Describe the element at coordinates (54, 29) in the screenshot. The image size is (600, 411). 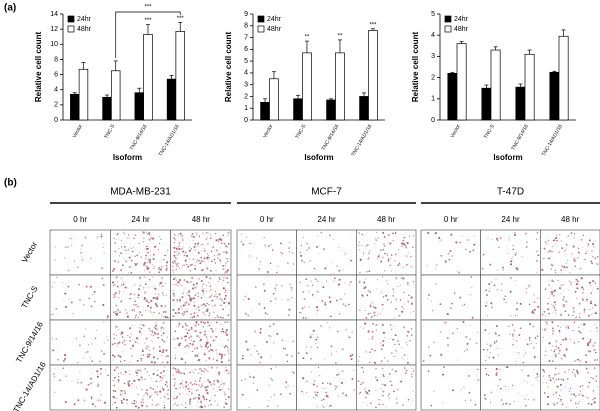
I see `y-tick-label: 12` at that location.